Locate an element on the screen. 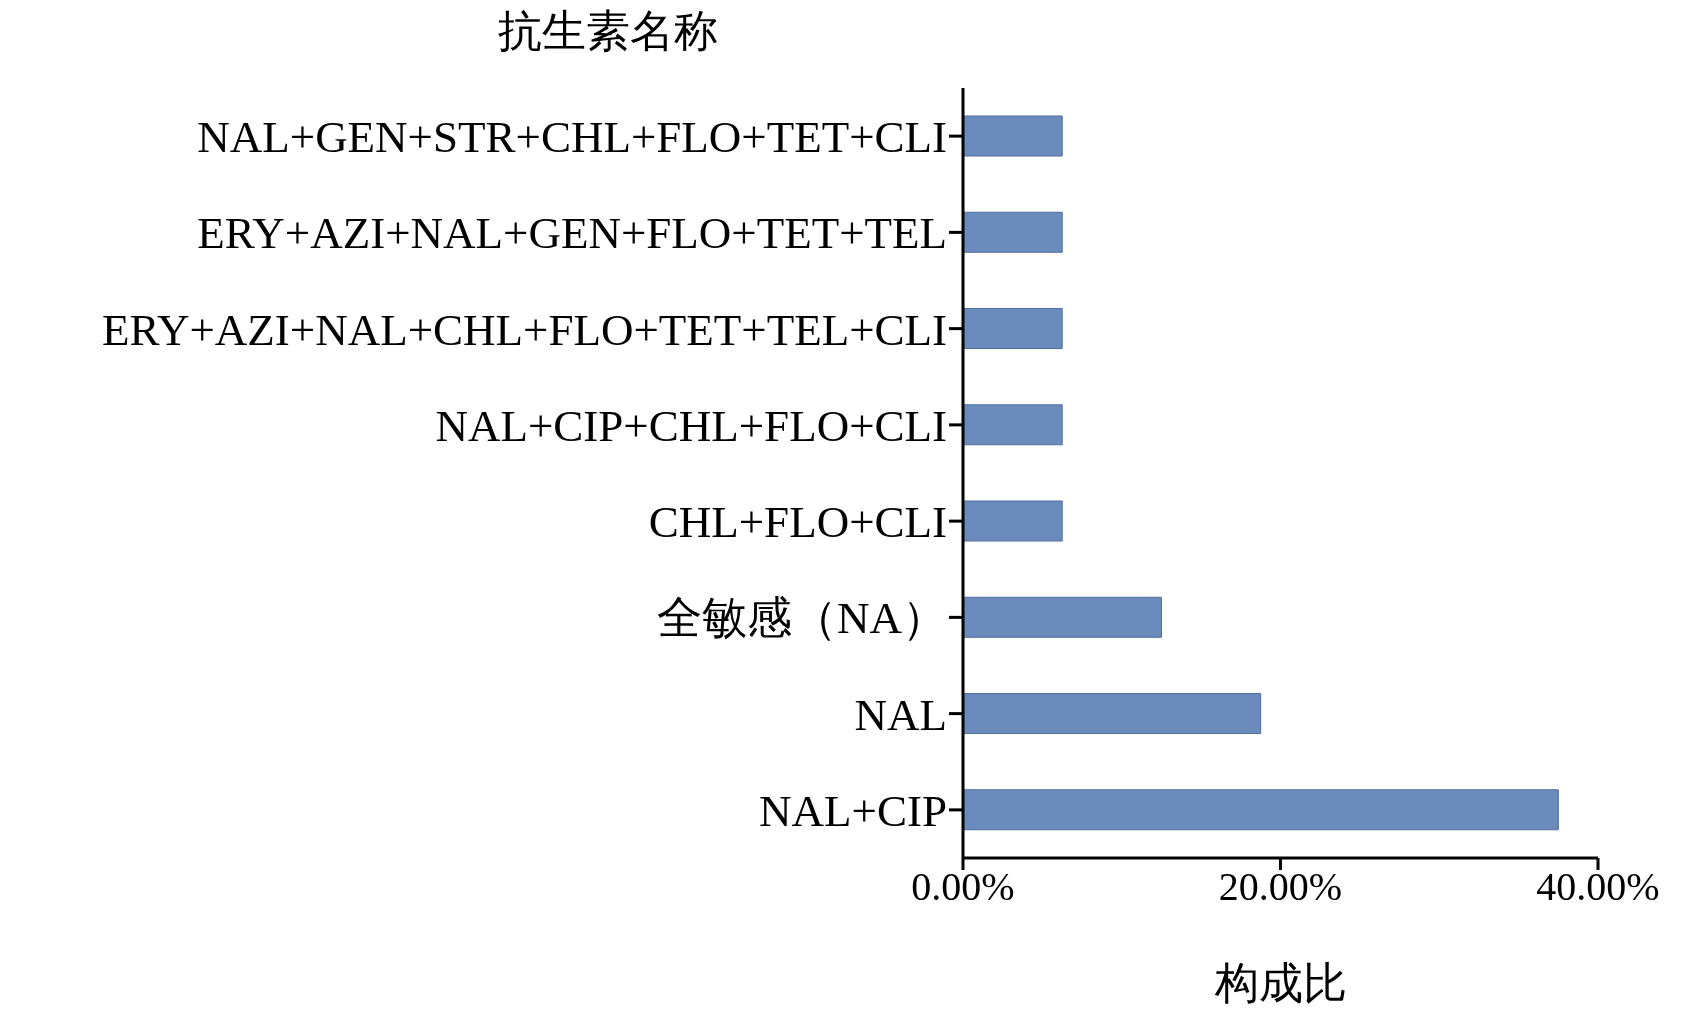 The image size is (1682, 1013). y-tick-label: 全敏感（NA） is located at coordinates (802, 618).